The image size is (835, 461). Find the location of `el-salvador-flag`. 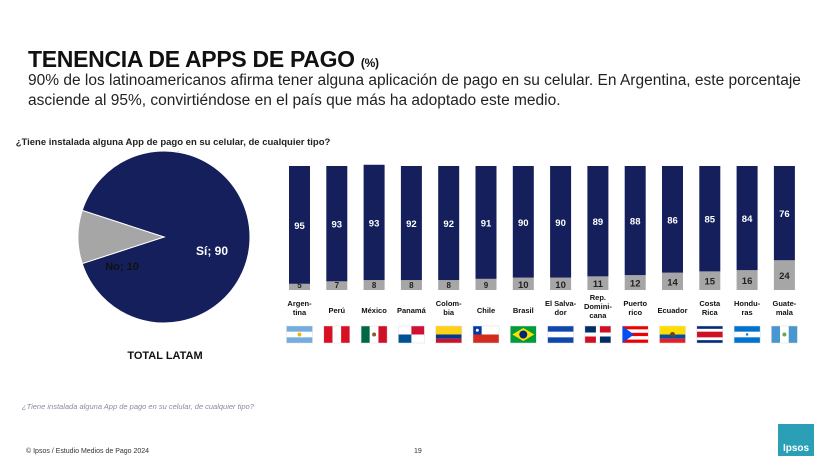

el-salvador-flag is located at coordinates (560, 334).